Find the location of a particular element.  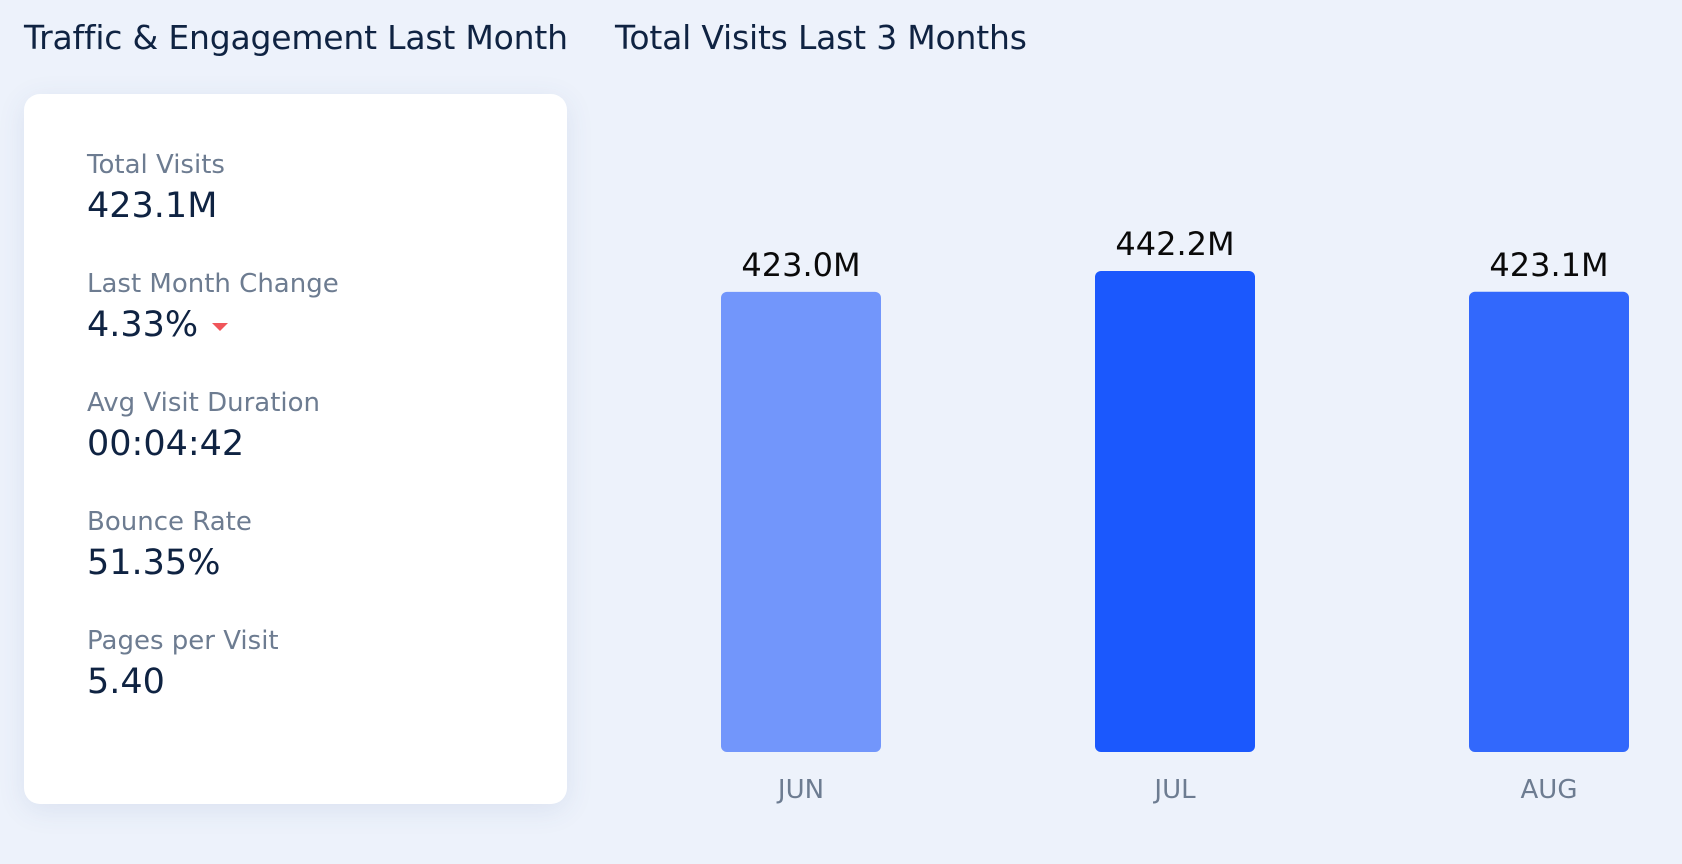

metric-value: 423.1M is located at coordinates (156, 206).